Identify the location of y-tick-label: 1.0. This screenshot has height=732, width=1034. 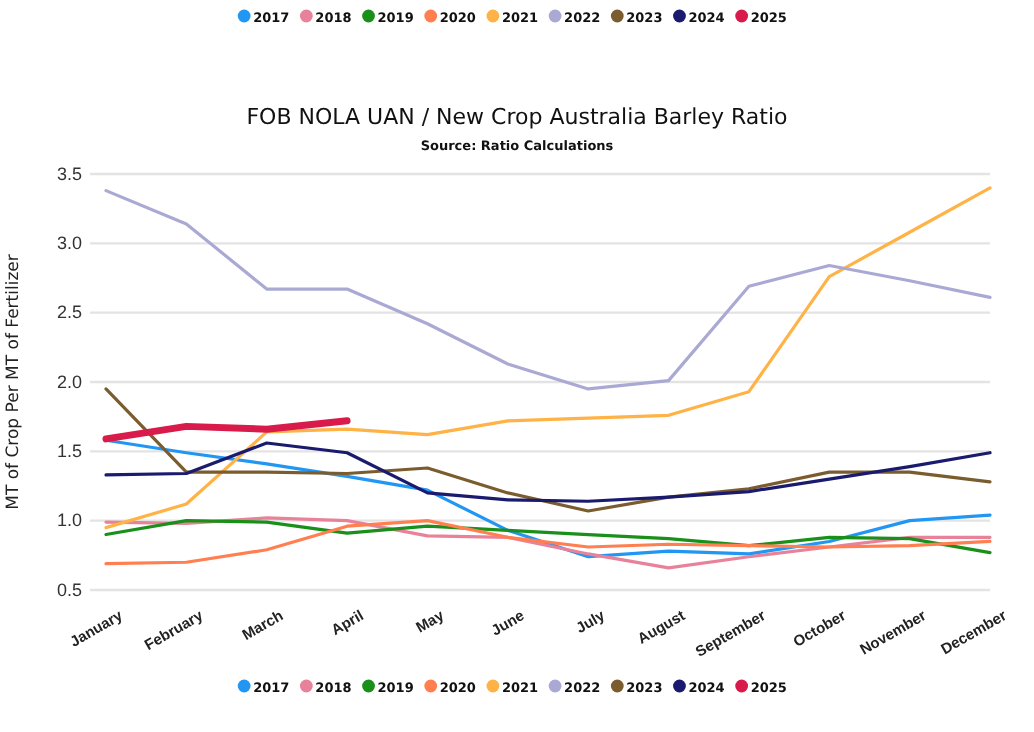
(69, 520).